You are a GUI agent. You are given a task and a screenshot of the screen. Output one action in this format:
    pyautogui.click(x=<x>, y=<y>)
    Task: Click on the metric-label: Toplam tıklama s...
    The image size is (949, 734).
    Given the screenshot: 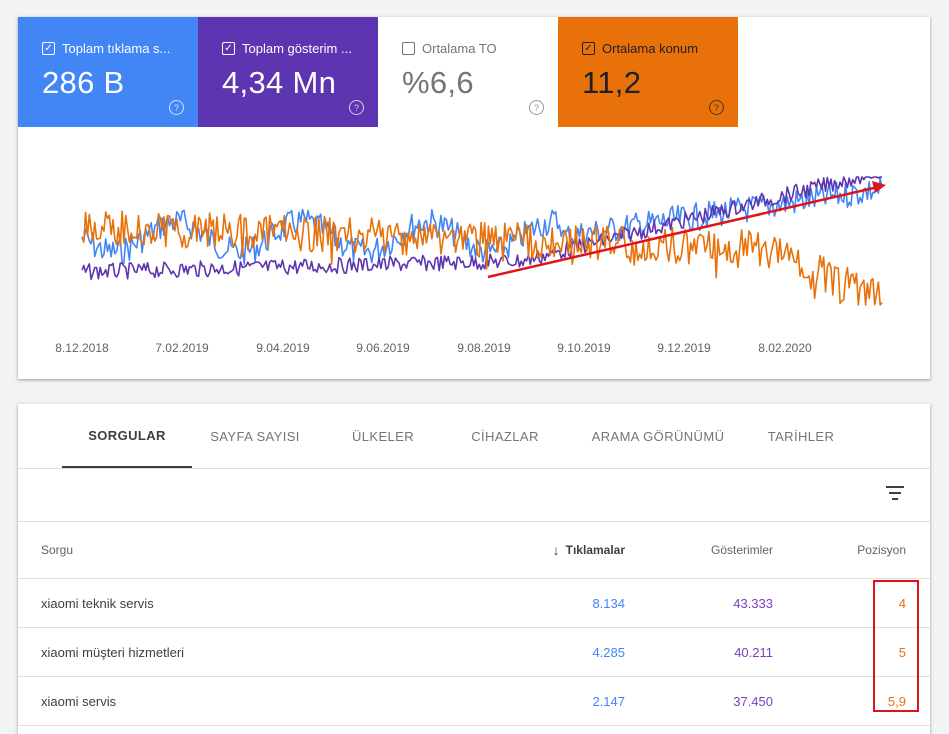 What is the action you would take?
    pyautogui.click(x=116, y=48)
    